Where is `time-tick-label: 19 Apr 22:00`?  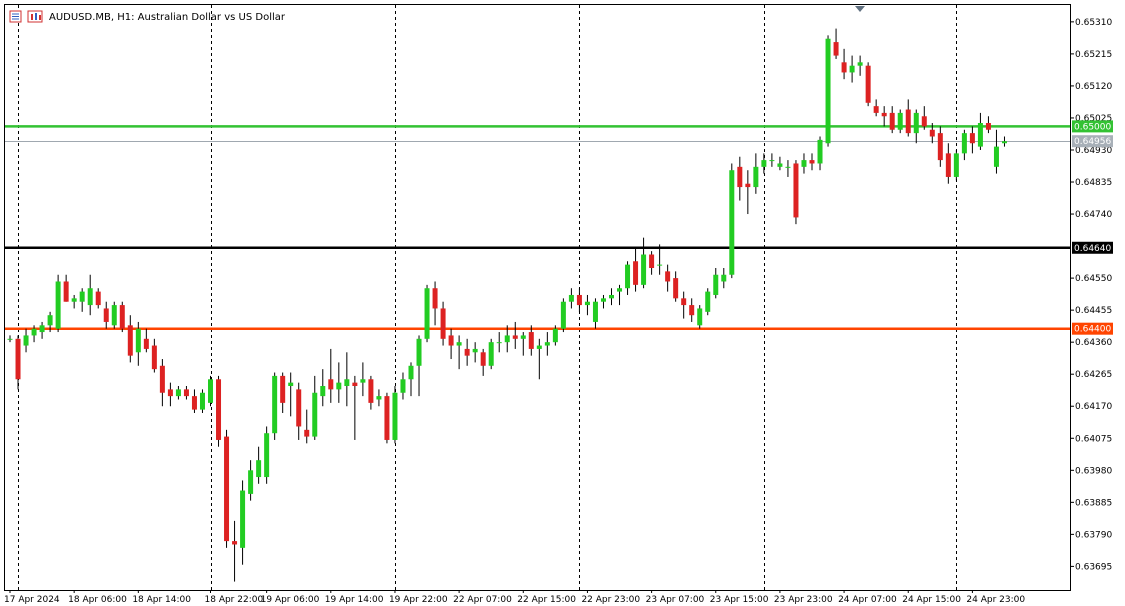
time-tick-label: 19 Apr 22:00 is located at coordinates (418, 600).